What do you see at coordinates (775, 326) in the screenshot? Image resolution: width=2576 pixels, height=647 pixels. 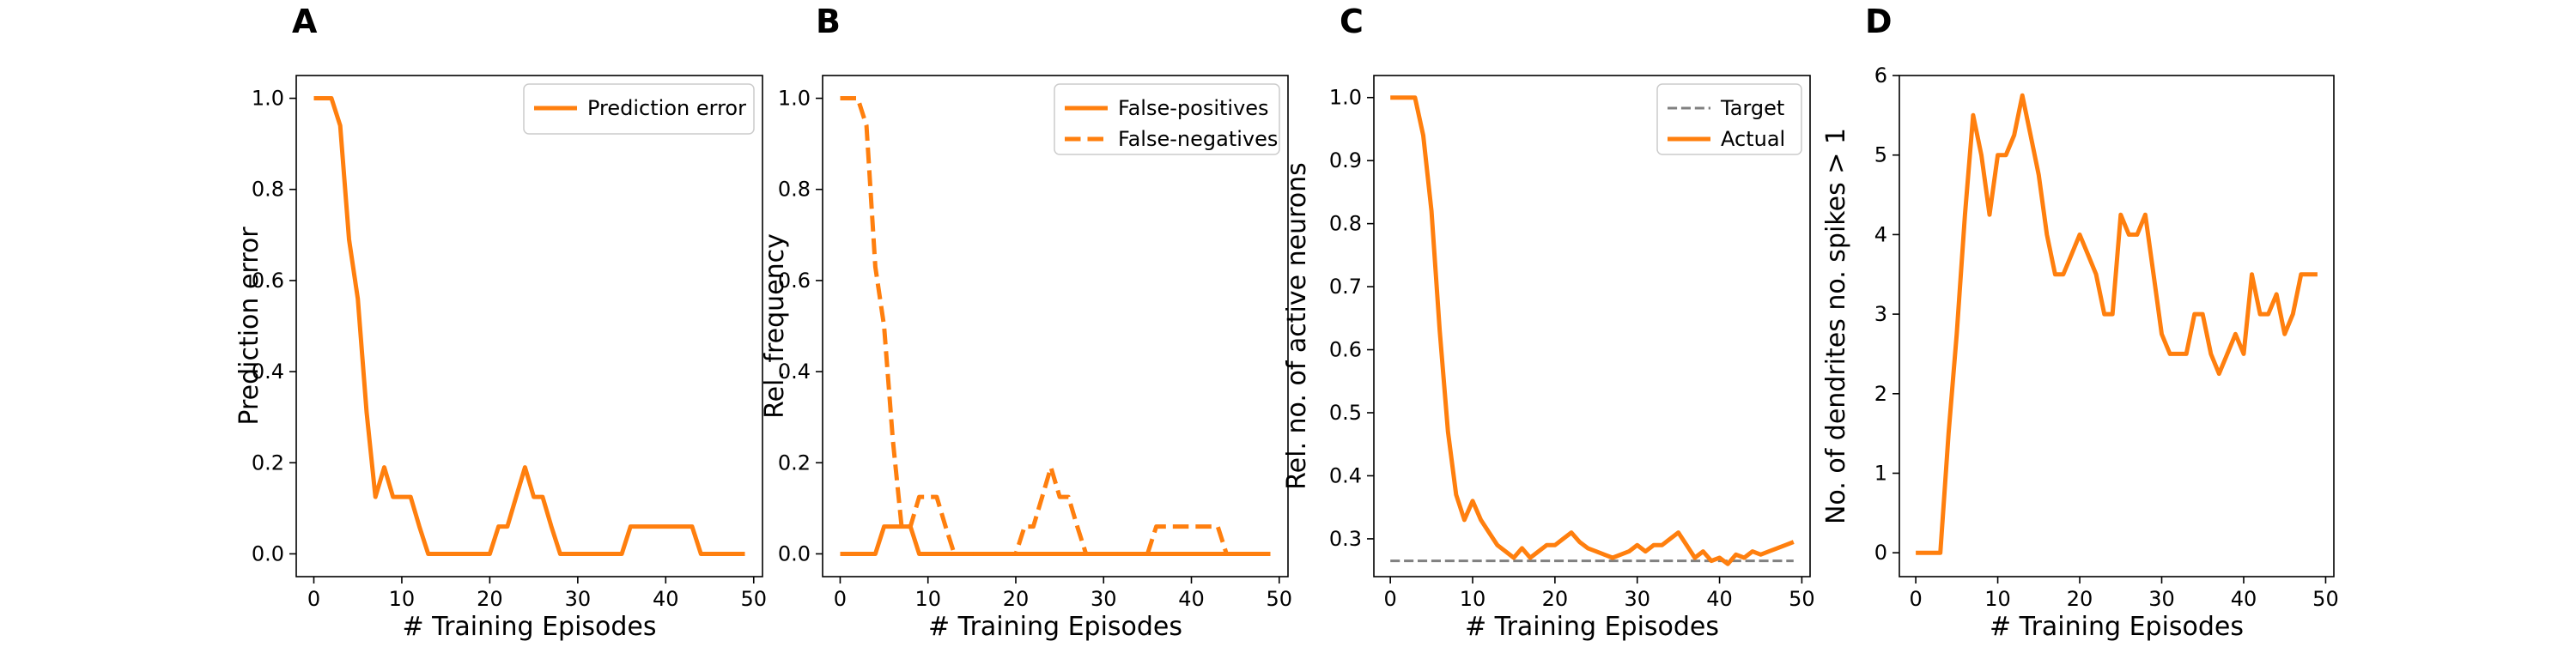 I see `y-axis-label: Rel. frequency` at bounding box center [775, 326].